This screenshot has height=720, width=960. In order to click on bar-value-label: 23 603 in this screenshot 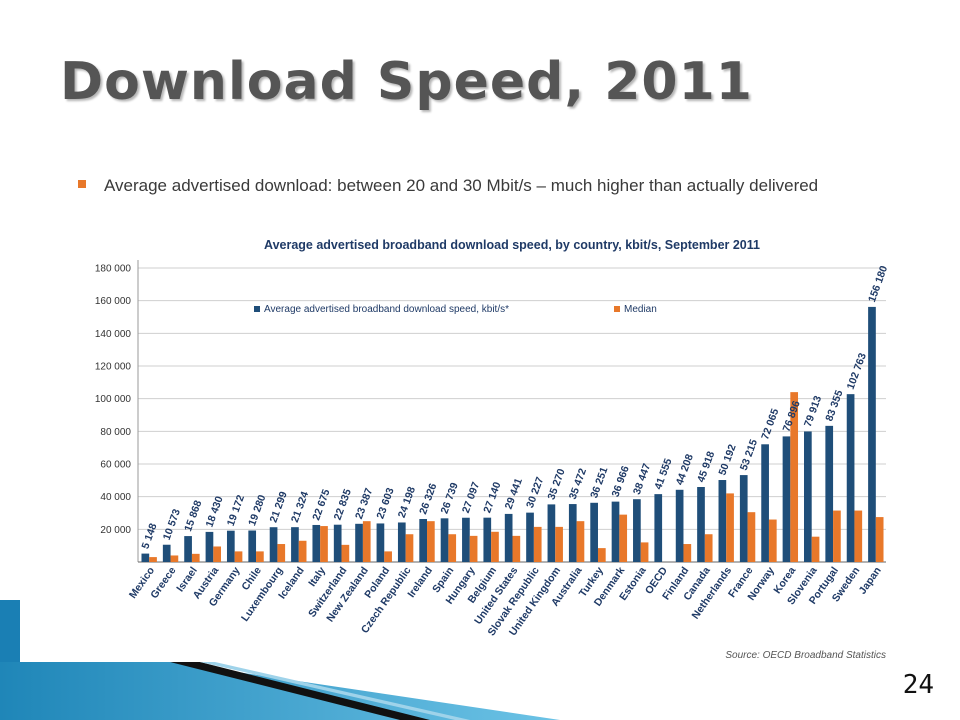, I will do `click(385, 503)`.